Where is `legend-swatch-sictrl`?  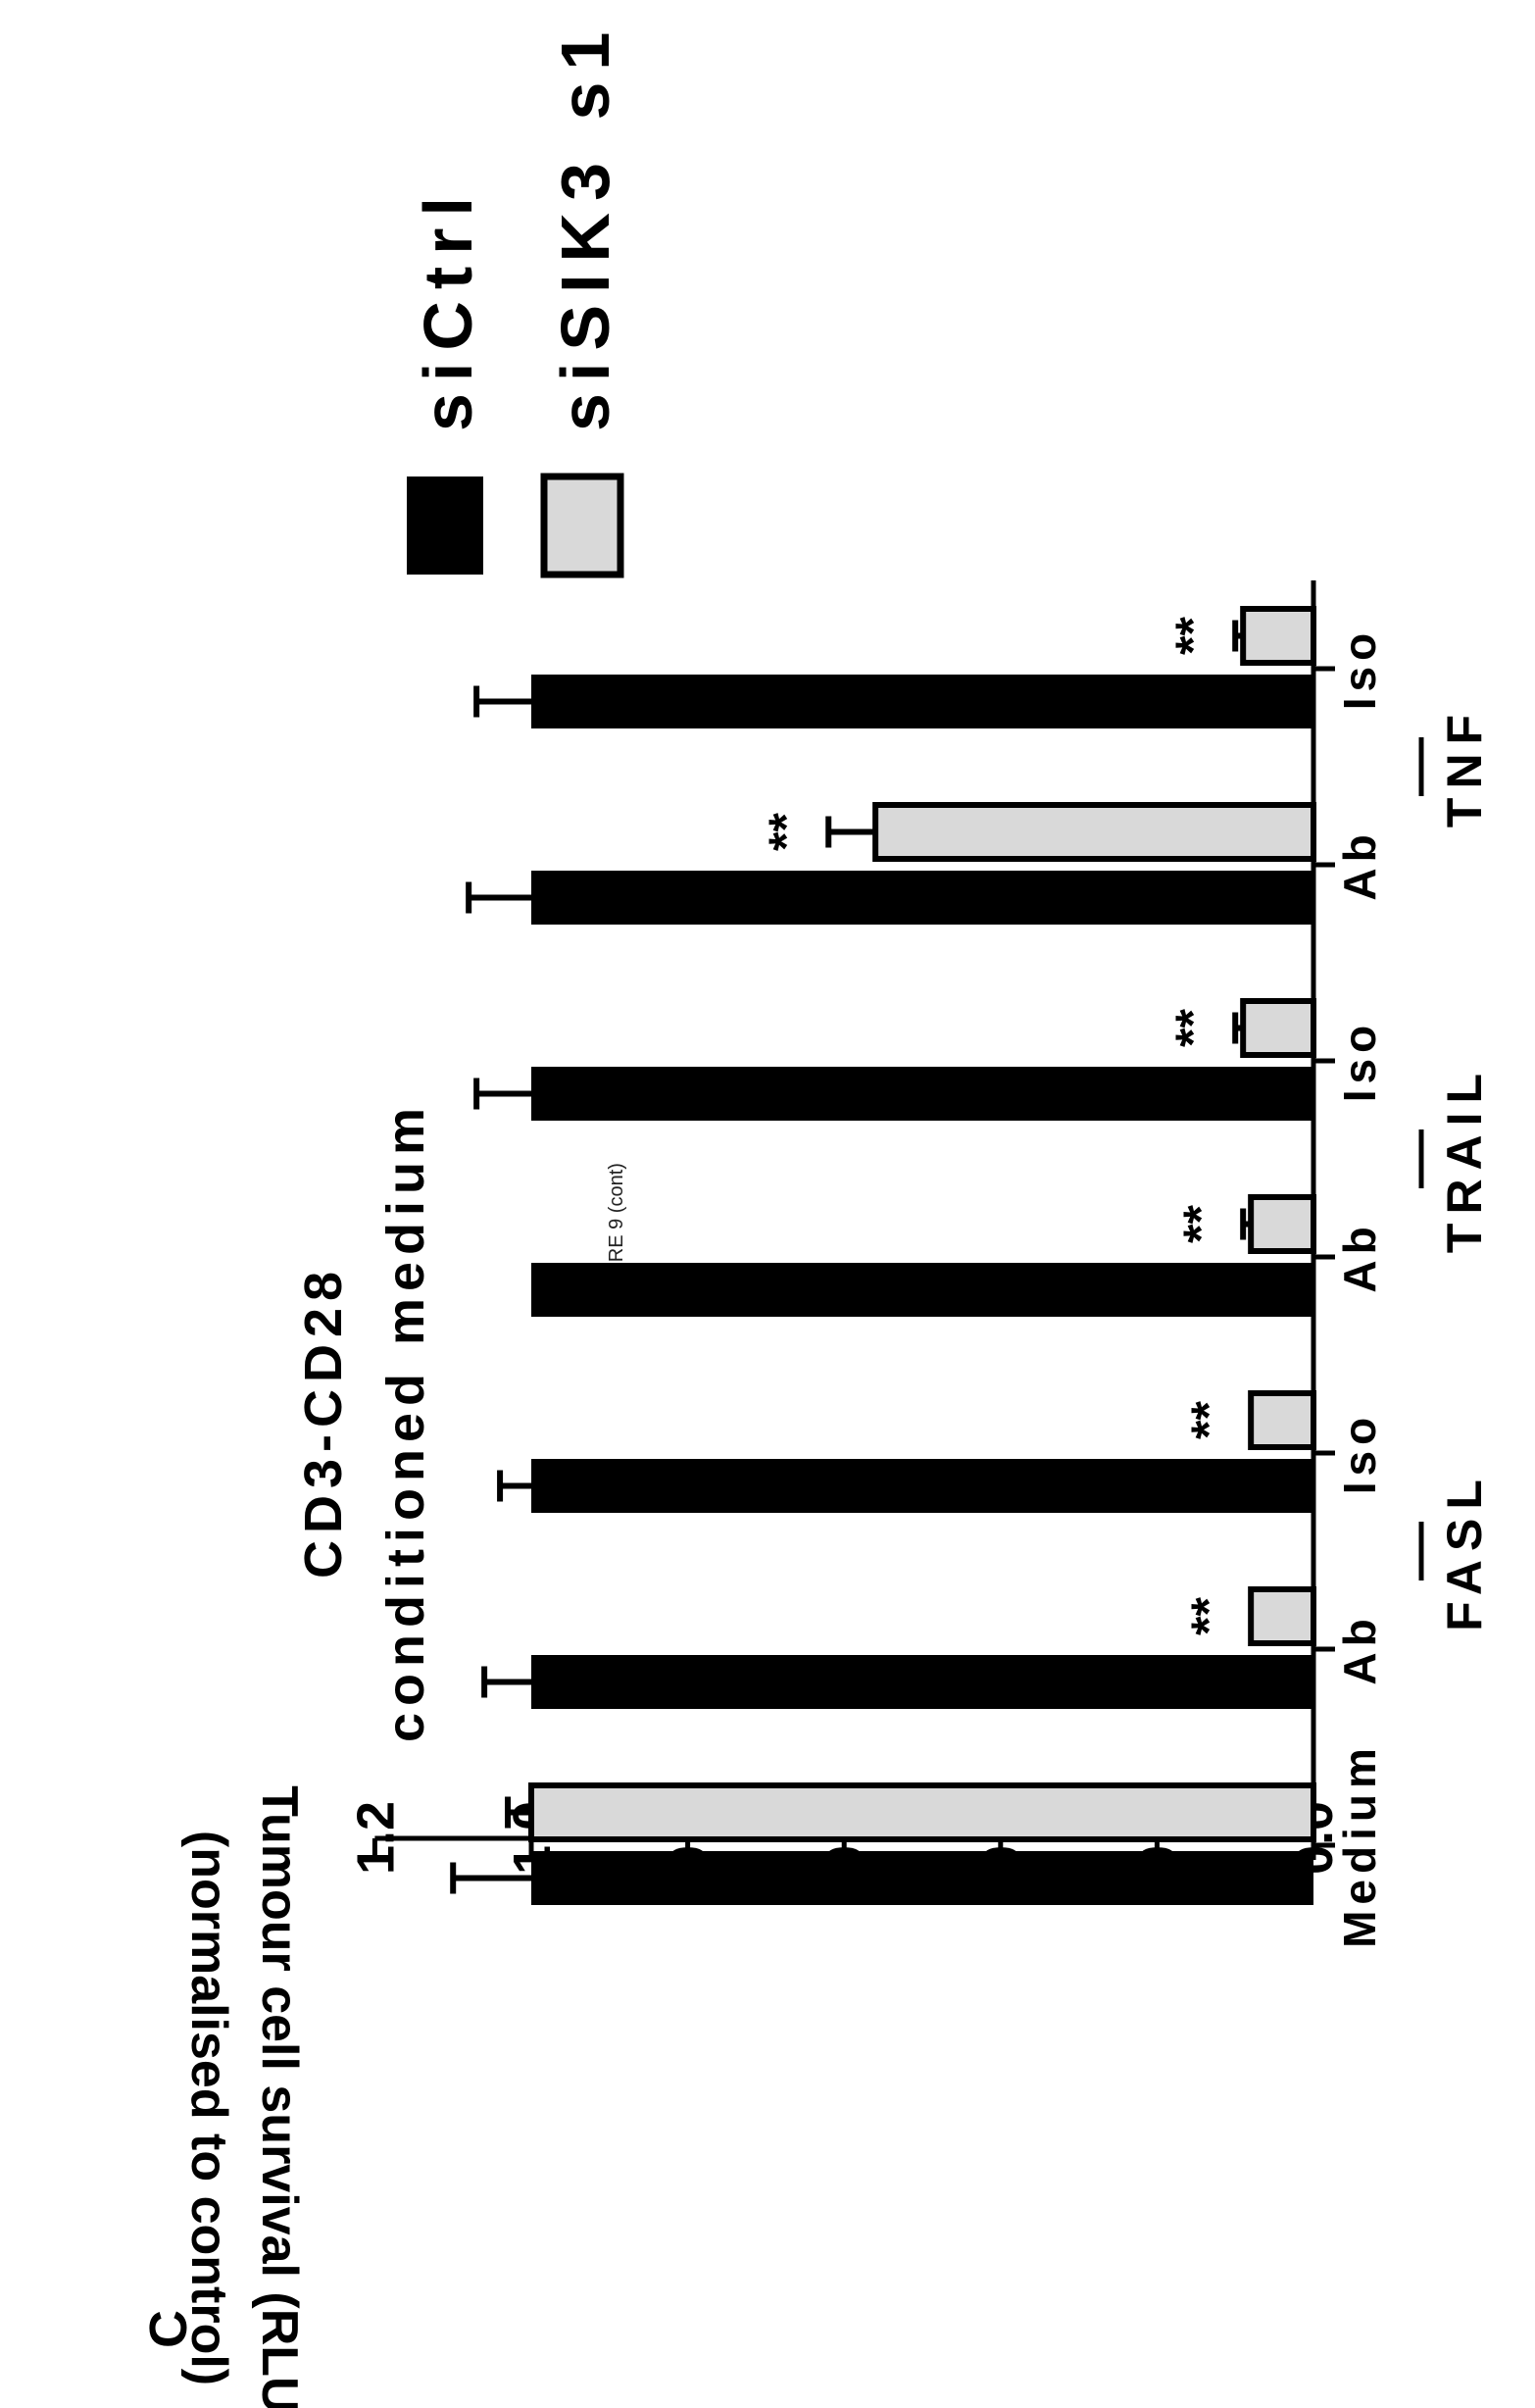 legend-swatch-sictrl is located at coordinates (445, 526).